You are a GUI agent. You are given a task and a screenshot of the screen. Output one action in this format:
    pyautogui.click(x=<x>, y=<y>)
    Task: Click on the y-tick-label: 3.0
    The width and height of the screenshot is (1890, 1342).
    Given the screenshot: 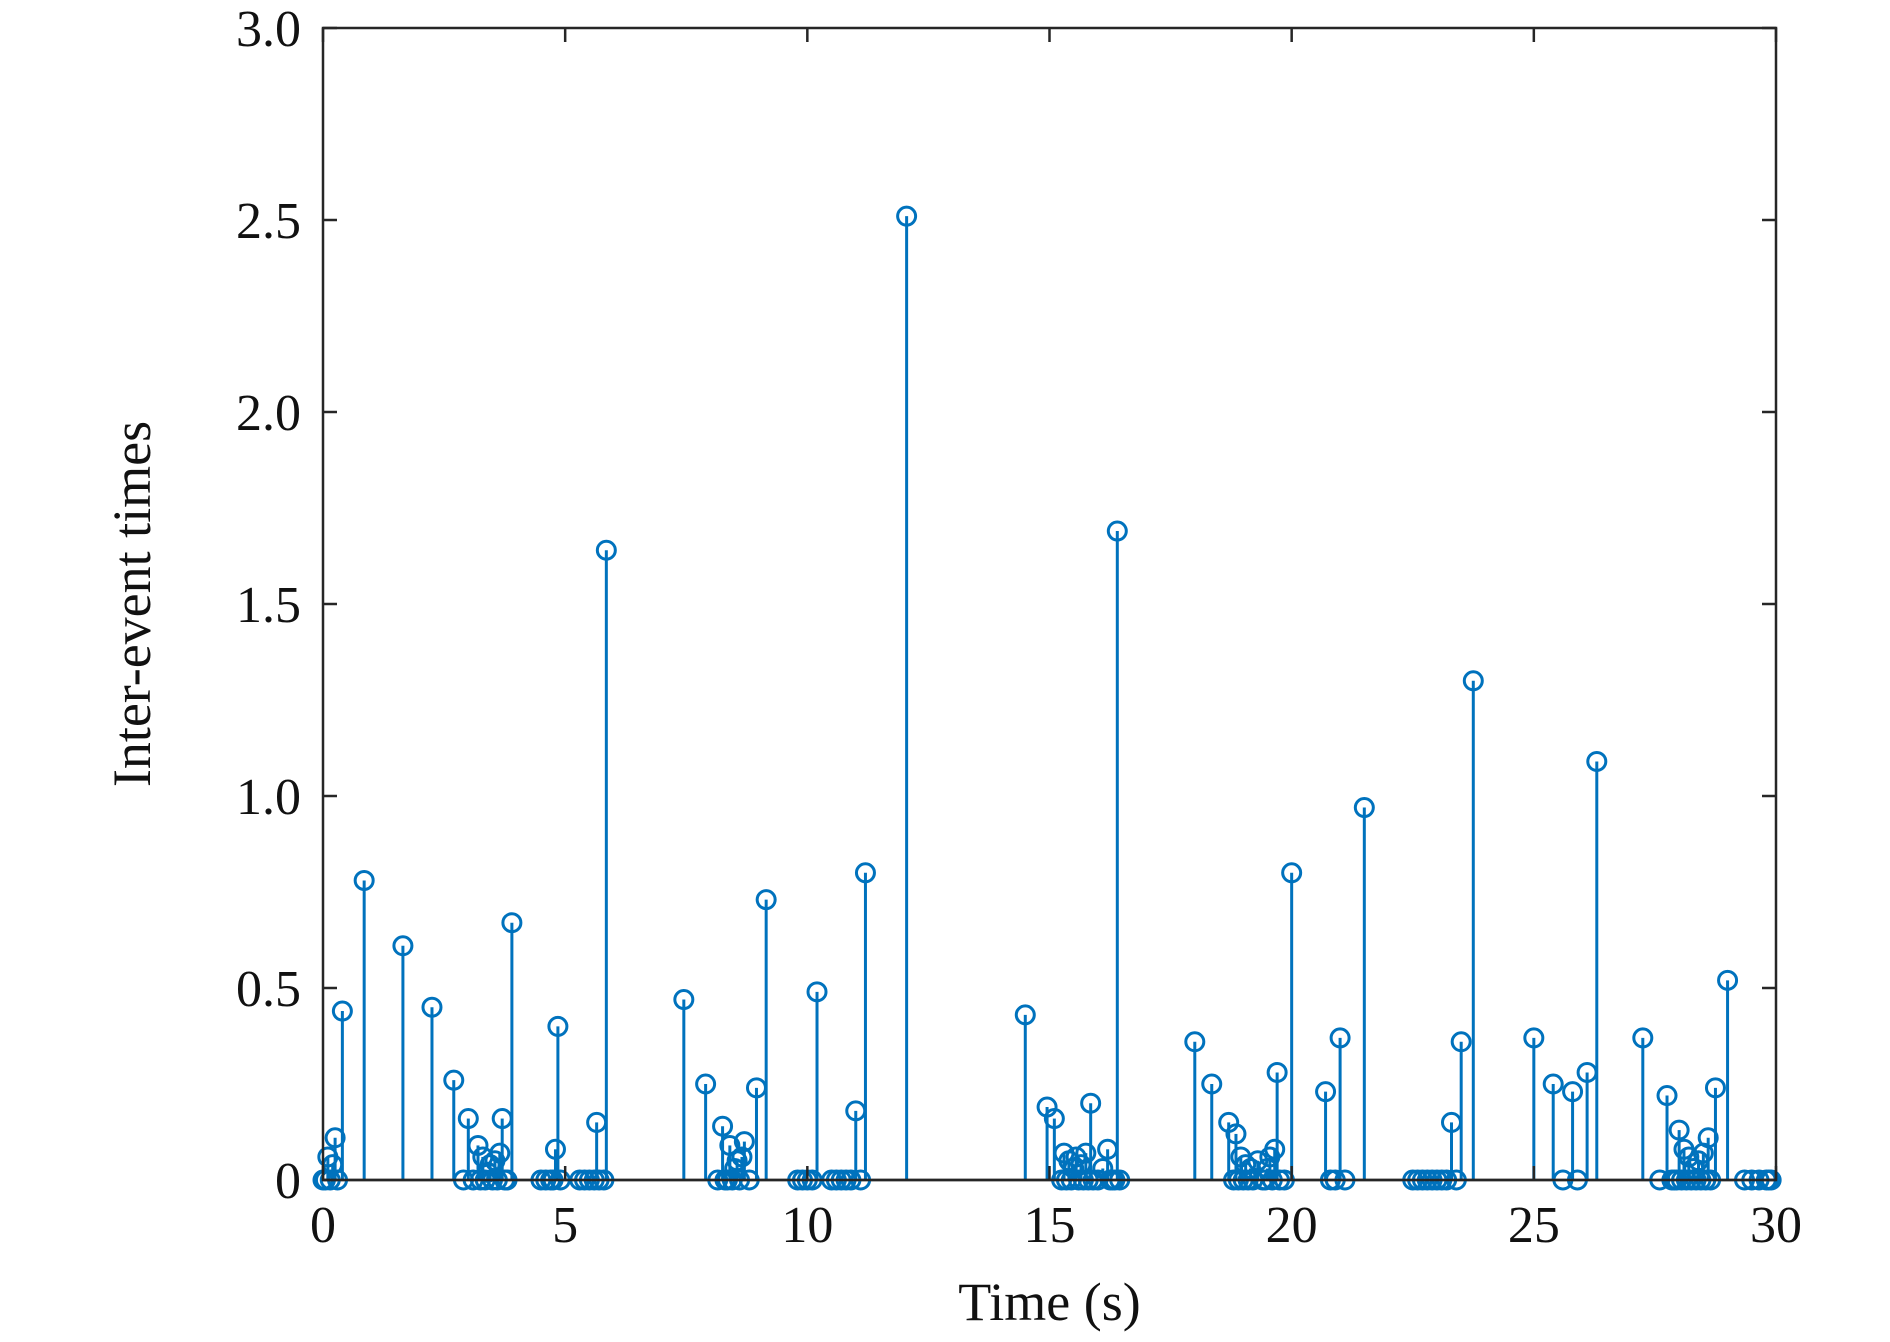 What is the action you would take?
    pyautogui.click(x=268, y=29)
    